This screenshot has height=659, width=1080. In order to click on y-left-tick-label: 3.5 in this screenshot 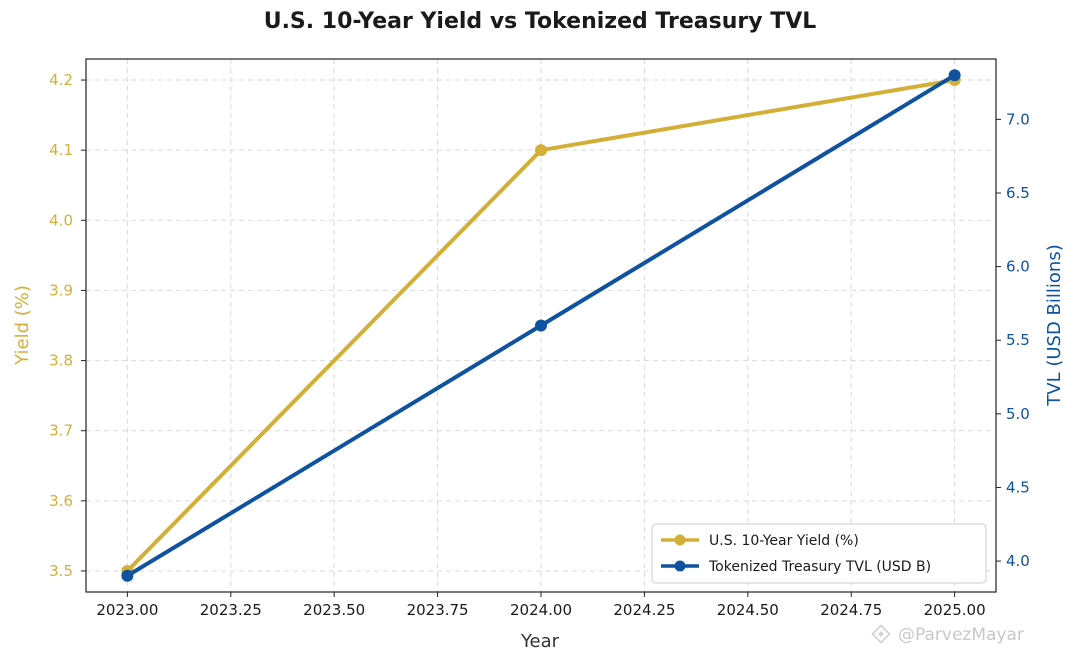, I will do `click(61, 571)`.